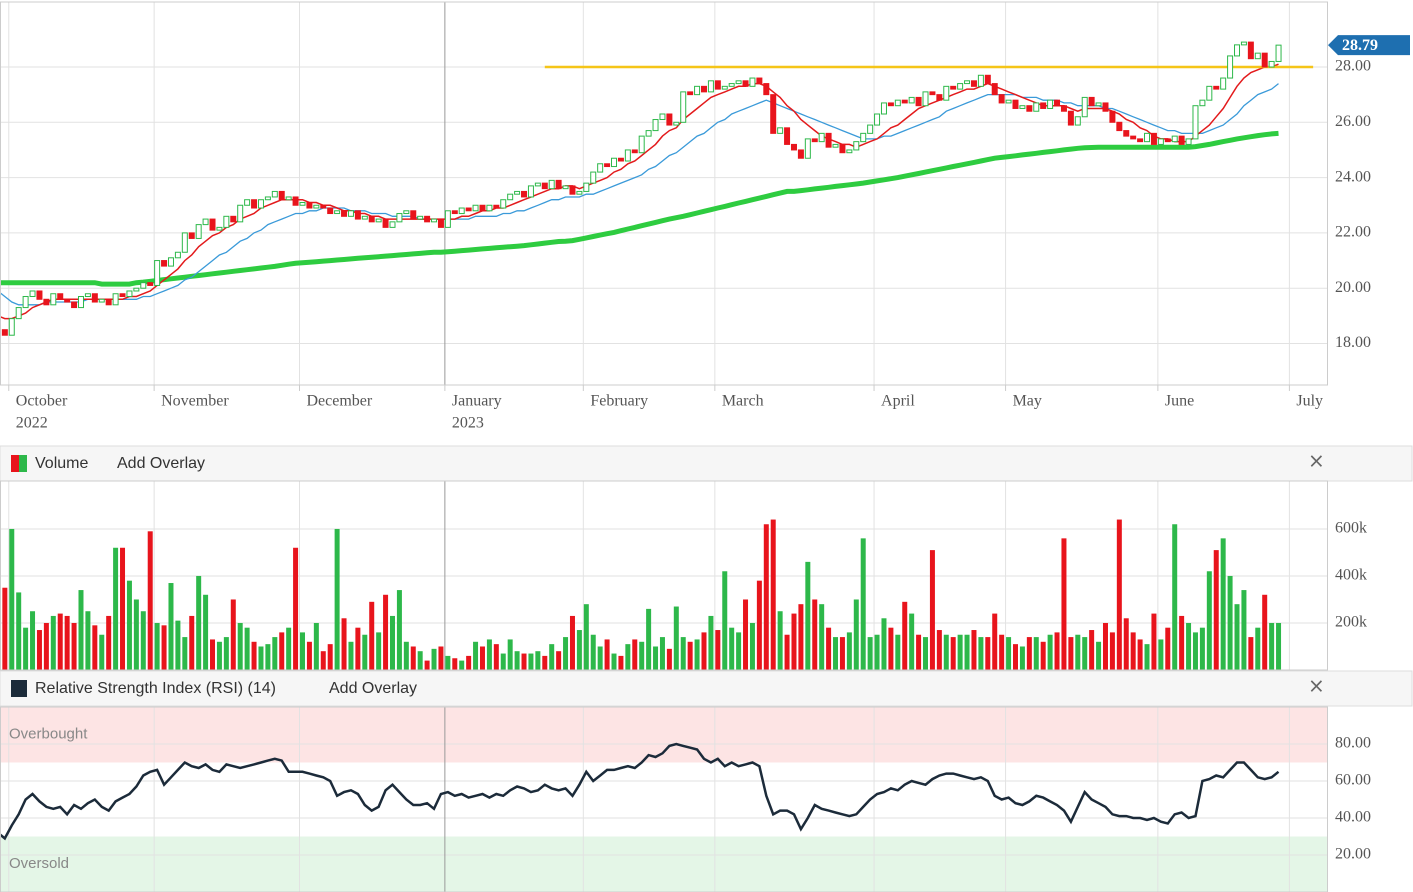 Image resolution: width=1413 pixels, height=892 pixels. What do you see at coordinates (743, 401) in the screenshot?
I see `x-tick-label: March` at bounding box center [743, 401].